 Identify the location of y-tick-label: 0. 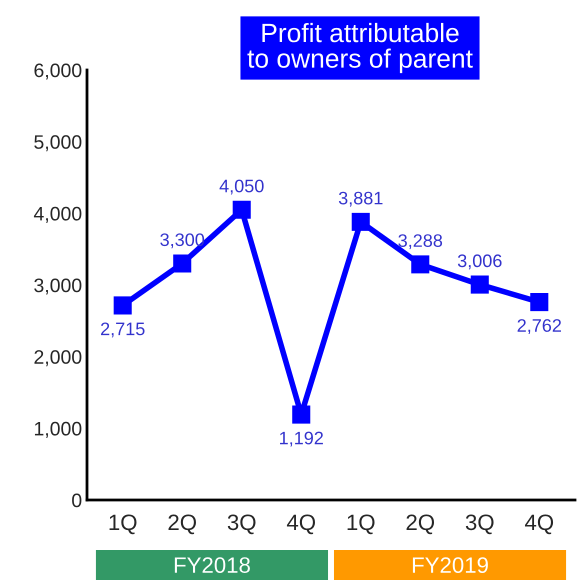
(77, 500).